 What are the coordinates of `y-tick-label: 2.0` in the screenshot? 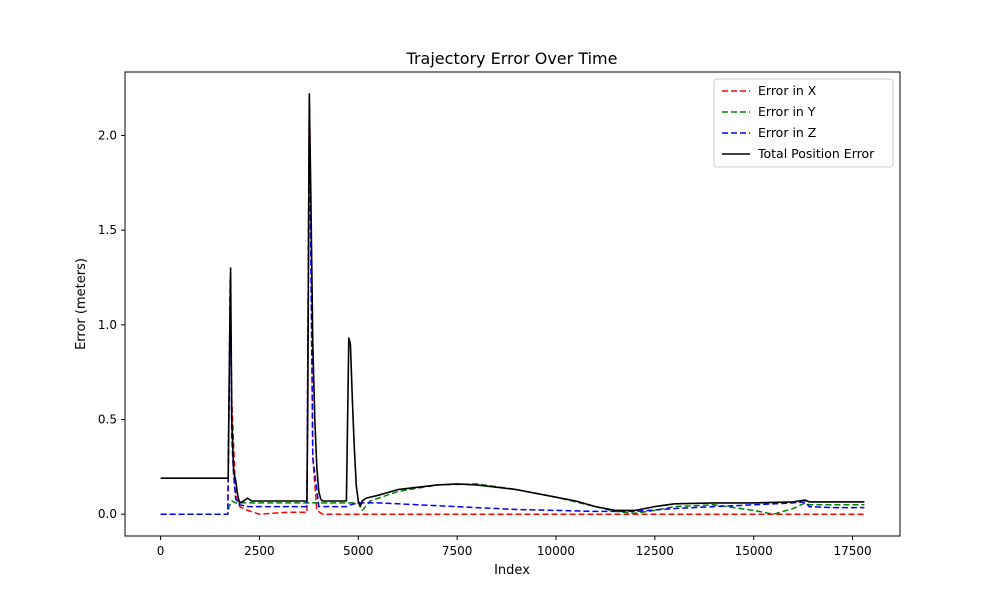 It's located at (107, 135).